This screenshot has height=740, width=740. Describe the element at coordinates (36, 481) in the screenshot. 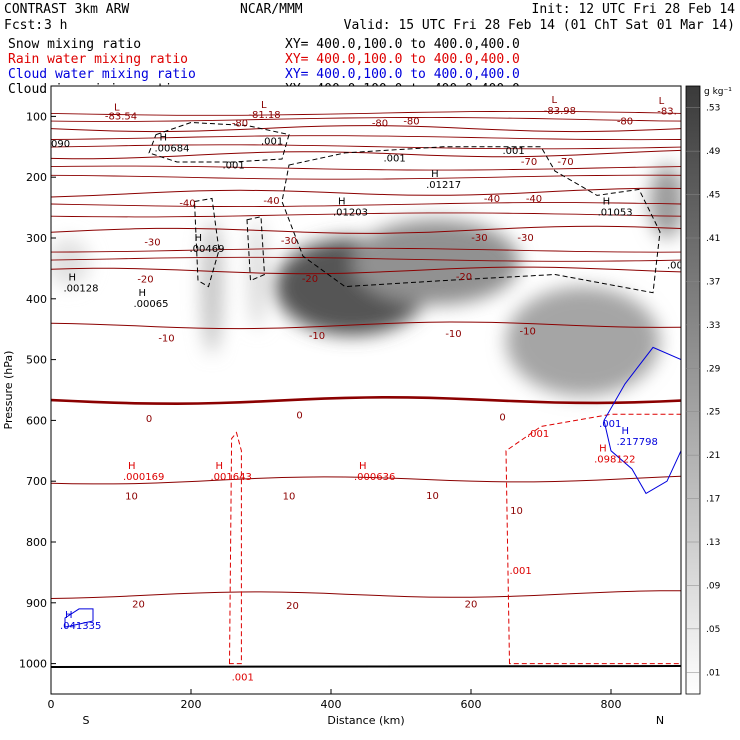

I see `y-tick-label: 700` at that location.